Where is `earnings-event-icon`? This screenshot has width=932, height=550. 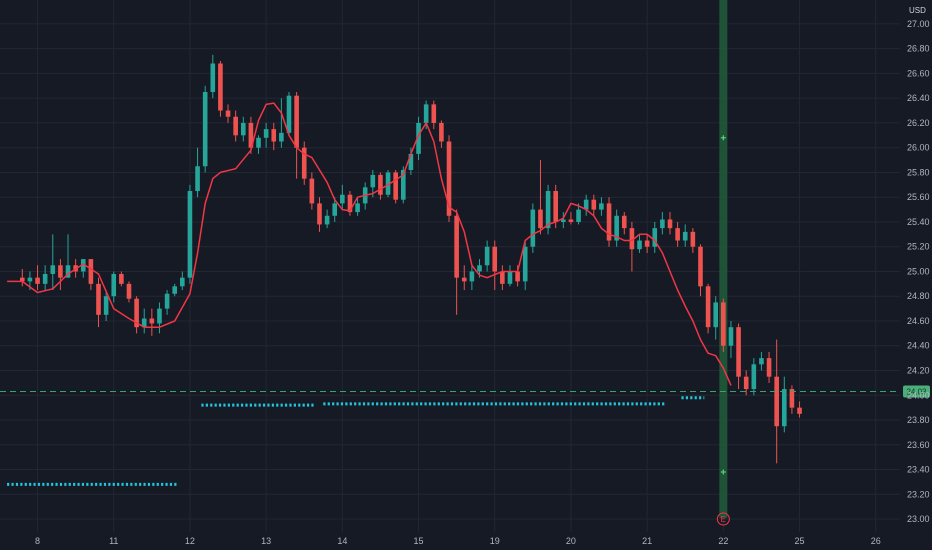 earnings-event-icon is located at coordinates (723, 519).